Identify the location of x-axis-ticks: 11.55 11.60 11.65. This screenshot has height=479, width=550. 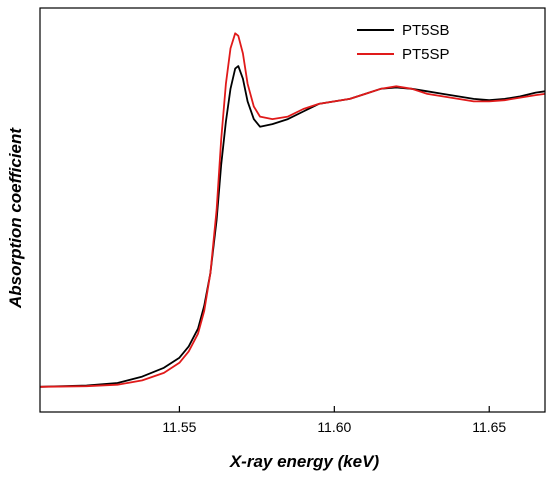
(334, 420).